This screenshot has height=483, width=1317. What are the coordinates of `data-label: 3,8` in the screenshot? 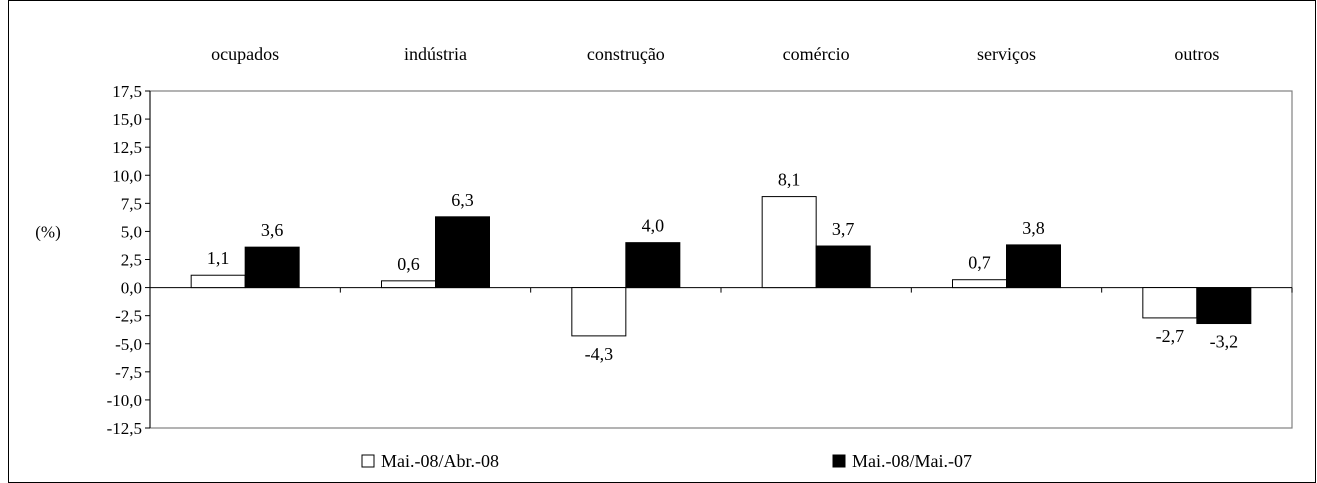 It's located at (1033, 228).